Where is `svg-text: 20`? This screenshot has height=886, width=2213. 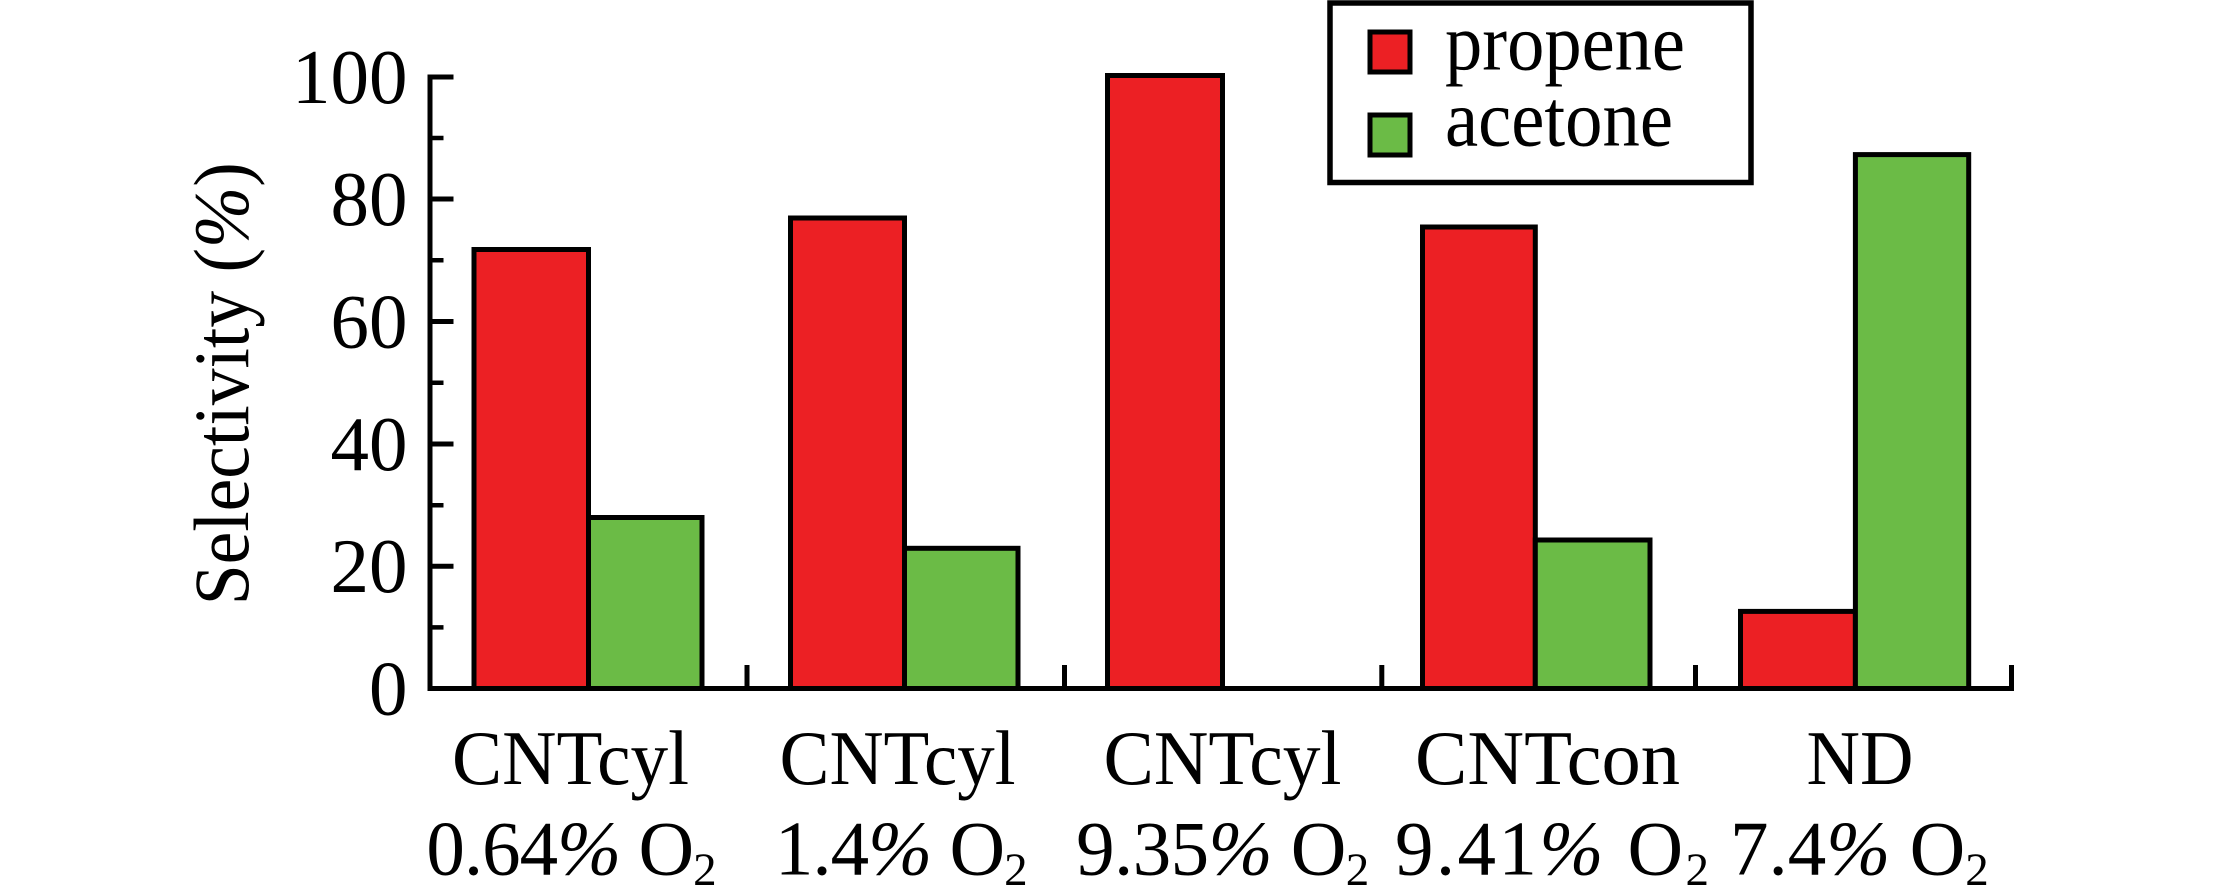
svg-text: 20 is located at coordinates (369, 566).